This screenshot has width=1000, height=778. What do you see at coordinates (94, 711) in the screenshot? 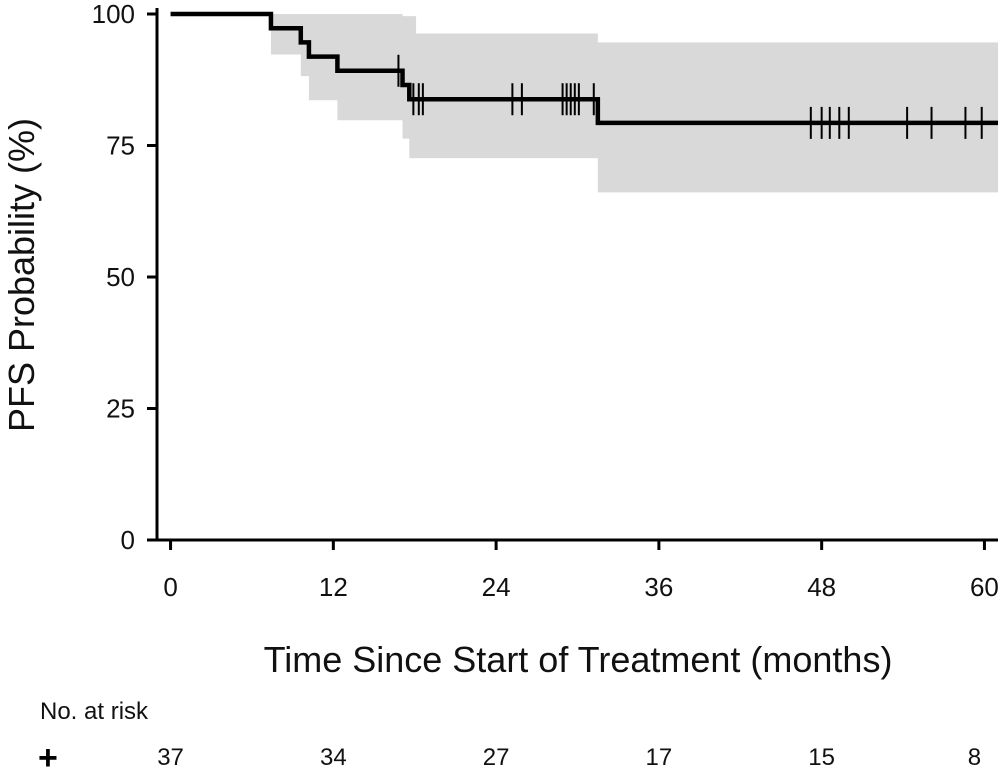
I see `risk-table-title: No. at risk` at bounding box center [94, 711].